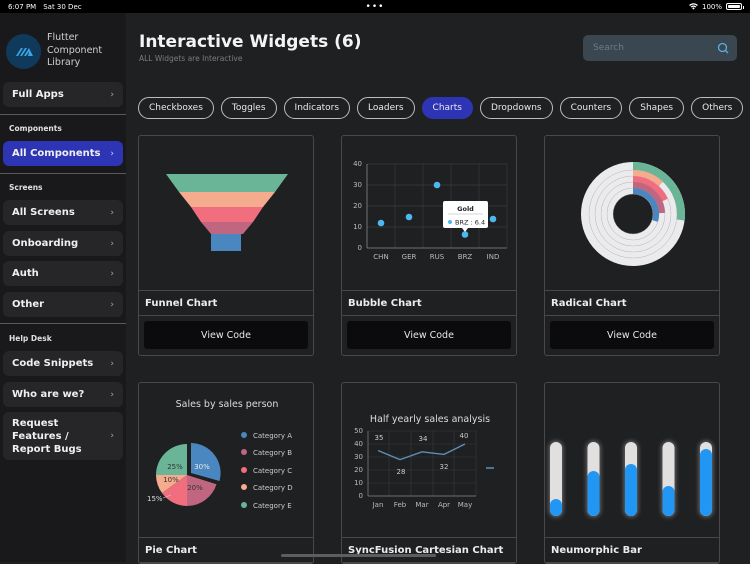 The width and height of the screenshot is (750, 564). I want to click on card-funnel-chart: Funnel Chart View Code, so click(226, 245).